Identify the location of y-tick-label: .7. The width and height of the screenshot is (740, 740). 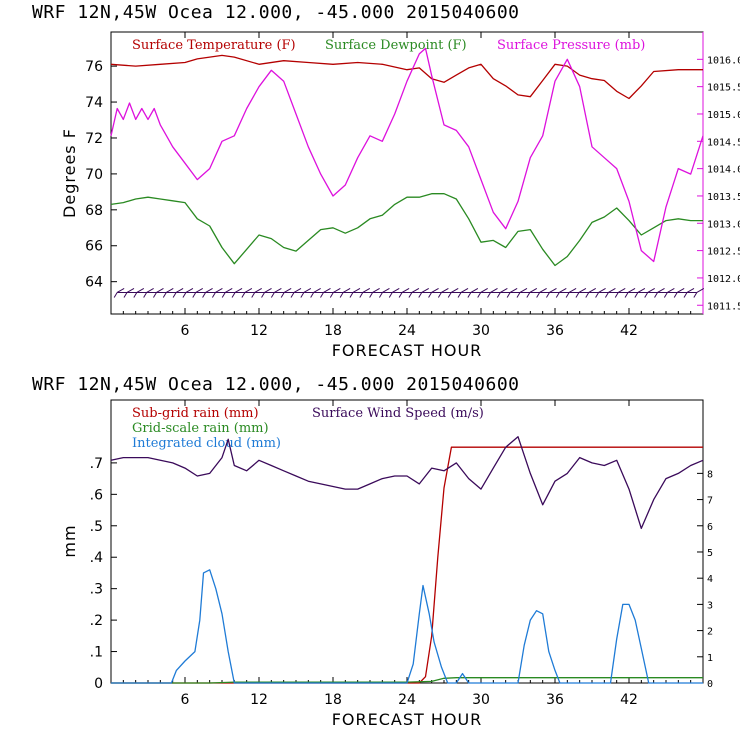
(96, 464).